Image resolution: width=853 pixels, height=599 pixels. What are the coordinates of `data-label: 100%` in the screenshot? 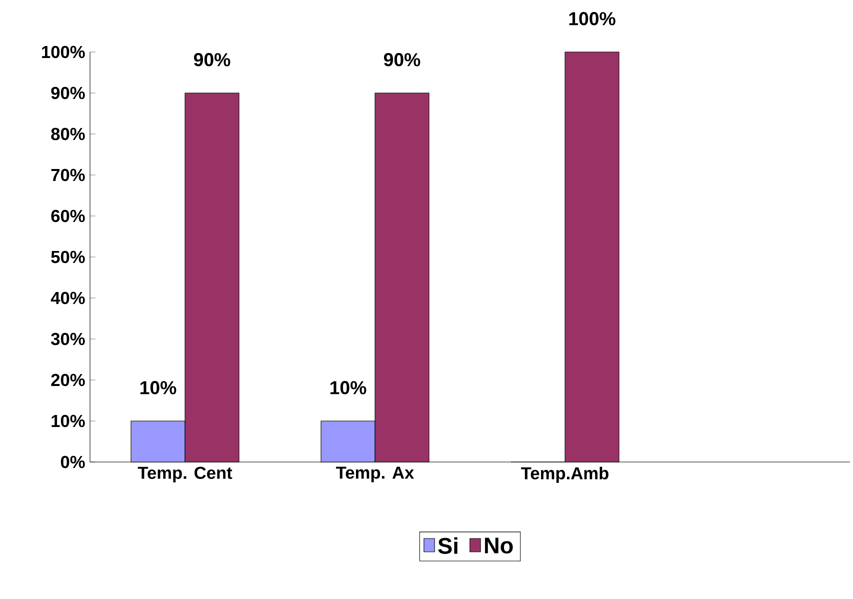 It's located at (592, 19).